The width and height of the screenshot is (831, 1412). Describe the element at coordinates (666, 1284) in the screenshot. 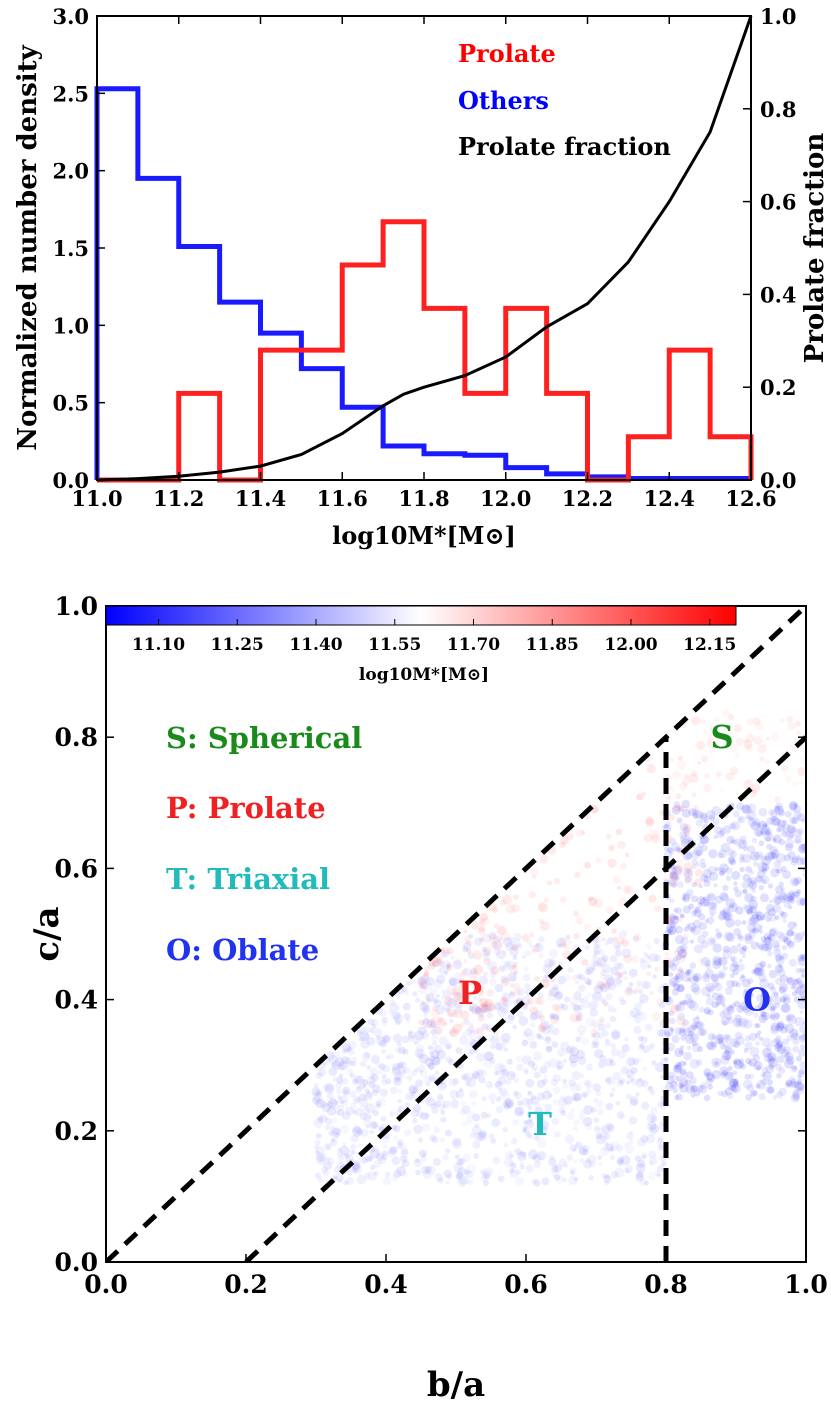

I see `x-tick-label: 0.8` at that location.